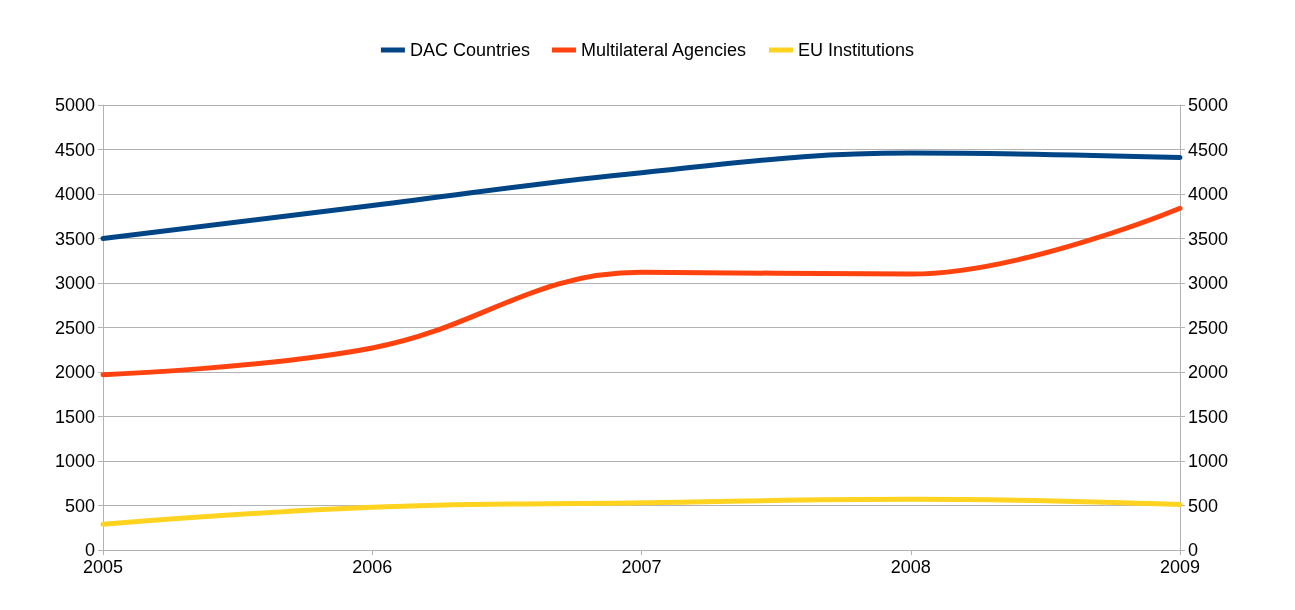 Image resolution: width=1295 pixels, height=610 pixels. Describe the element at coordinates (74, 105) in the screenshot. I see `y-tick-label: 5000` at that location.